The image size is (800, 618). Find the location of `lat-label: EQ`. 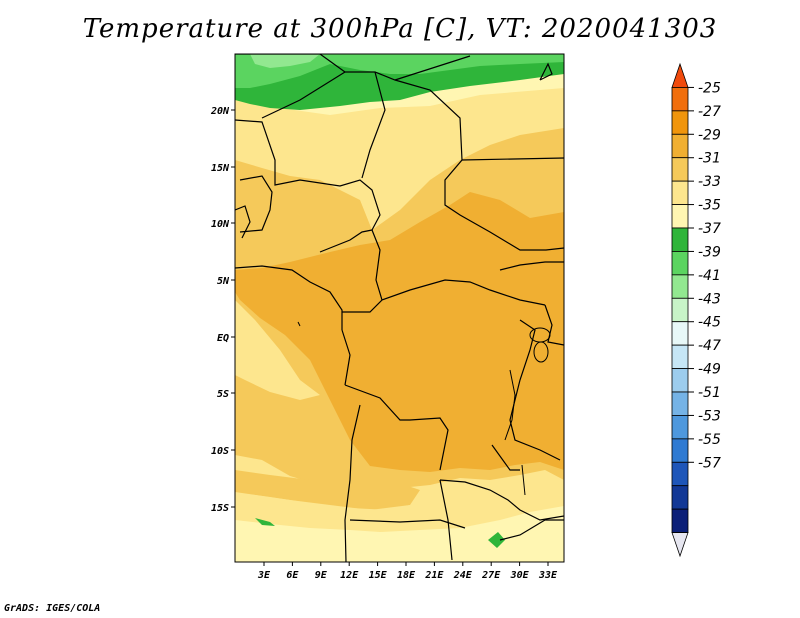

lat-label: EQ is located at coordinates (223, 338).